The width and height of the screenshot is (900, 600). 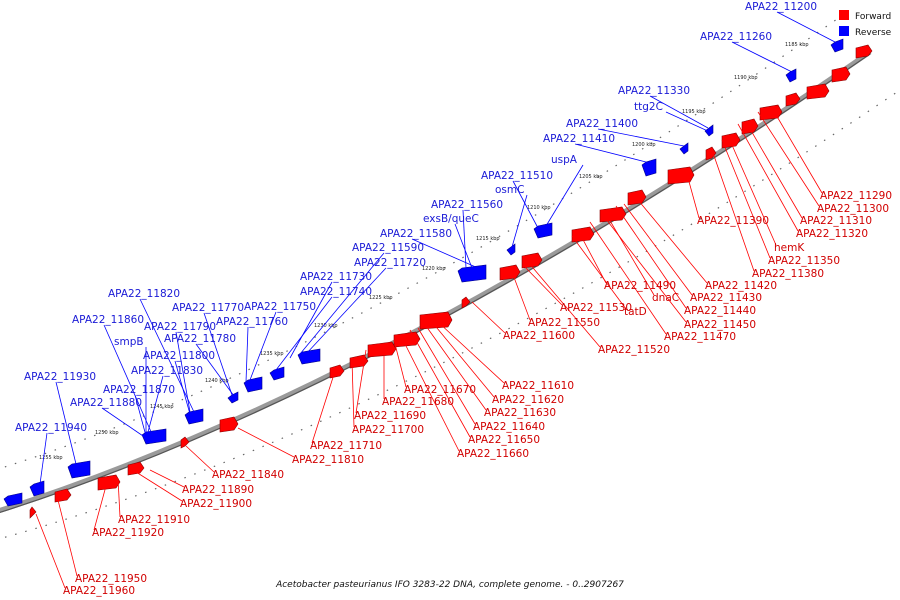 I want to click on forward-gene-label: APA22_11920, so click(x=128, y=533).